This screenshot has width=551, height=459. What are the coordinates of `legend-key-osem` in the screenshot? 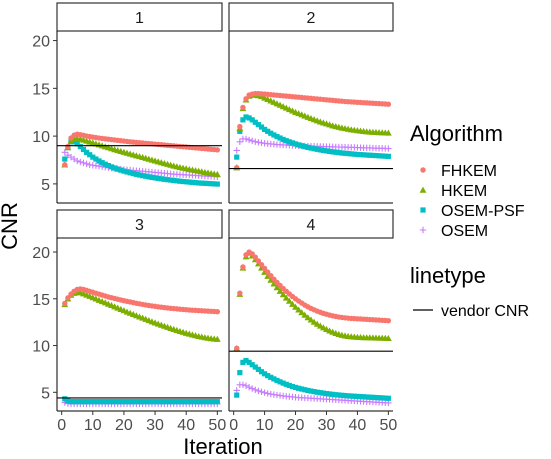 It's located at (423, 230).